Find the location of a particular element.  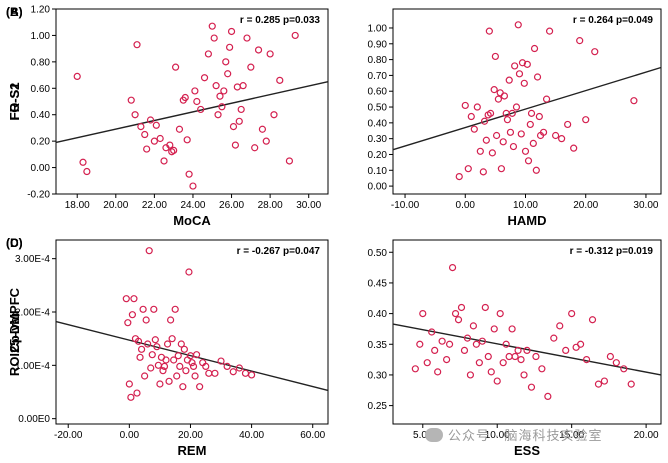

y-tick-label-a: 0.80 is located at coordinates (41, 62).